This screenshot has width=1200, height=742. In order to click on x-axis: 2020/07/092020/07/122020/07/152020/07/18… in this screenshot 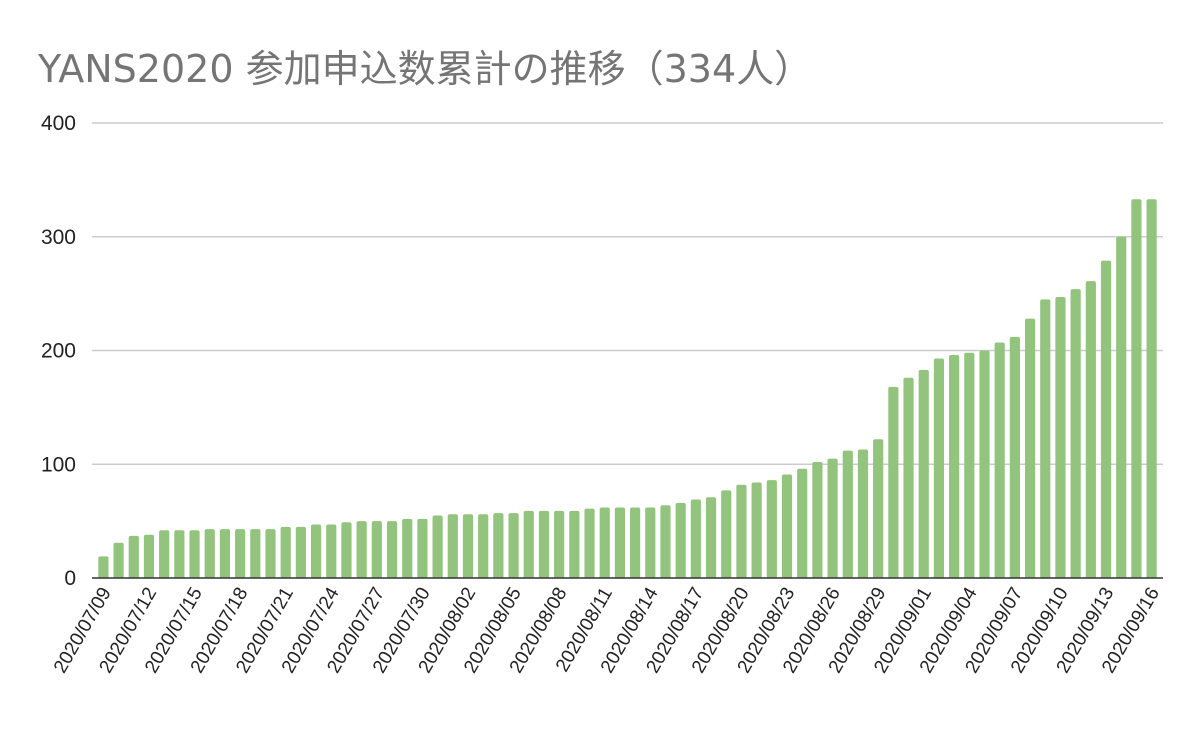, I will do `click(607, 627)`.